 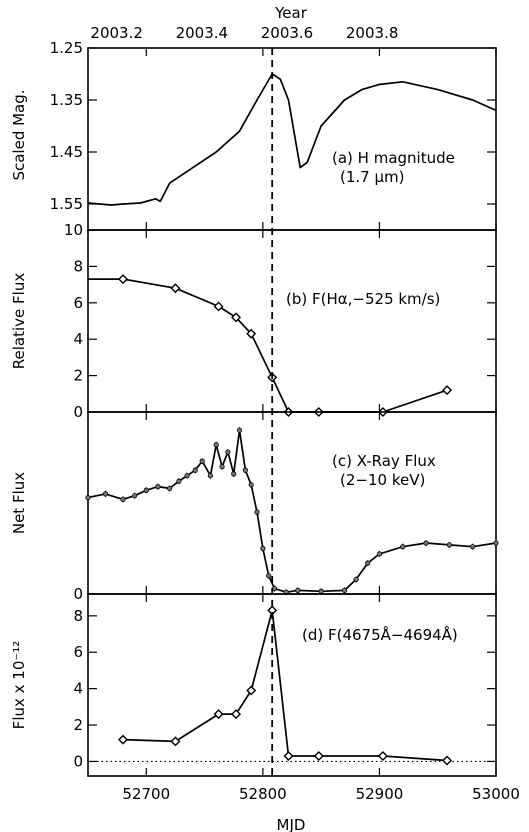 I want to click on y-tick-label-a-2: 1.45, so click(x=66, y=152).